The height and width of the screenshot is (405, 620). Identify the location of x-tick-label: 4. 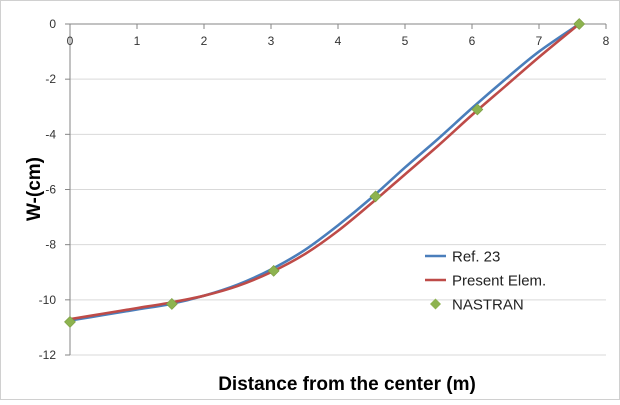
(338, 41).